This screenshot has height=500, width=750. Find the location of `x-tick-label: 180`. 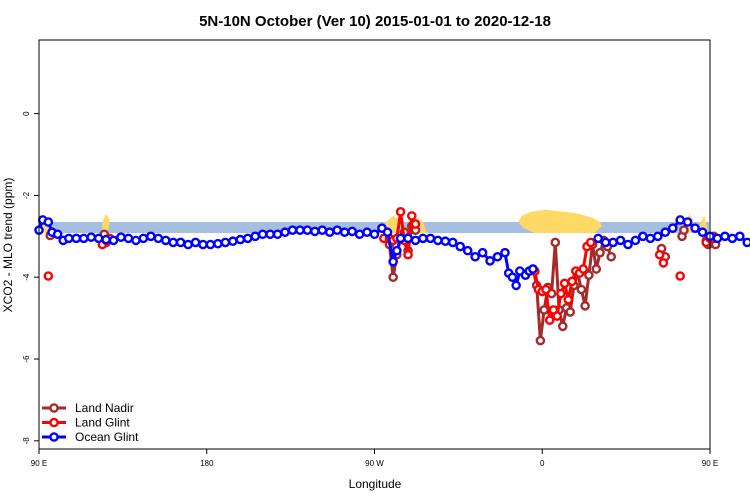

x-tick-label: 180 is located at coordinates (207, 463).